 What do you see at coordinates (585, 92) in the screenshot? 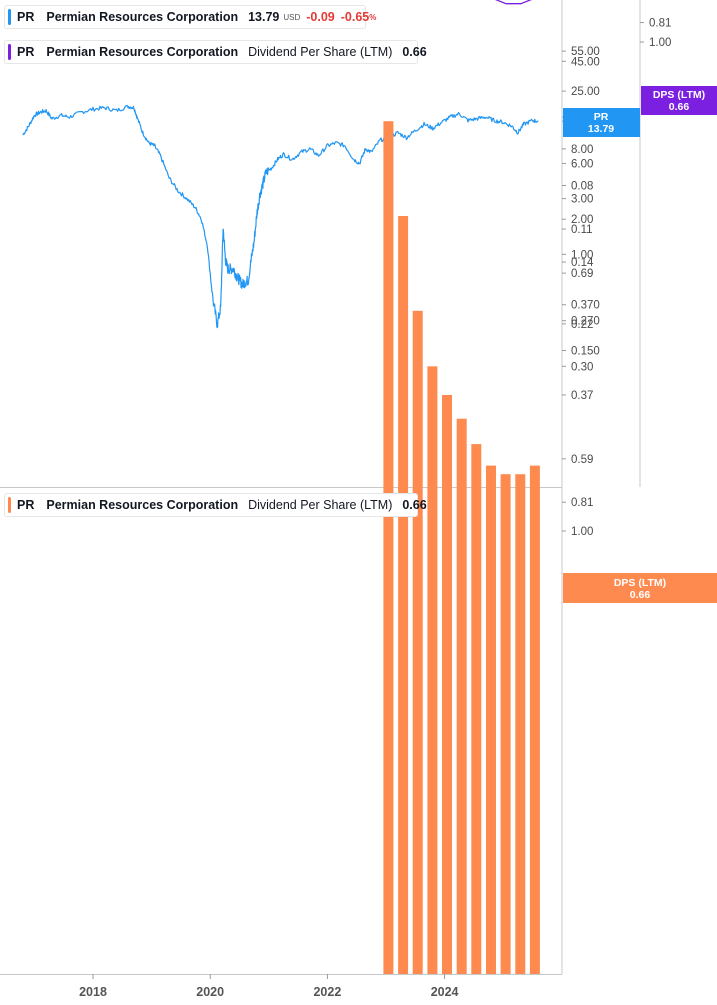
I see `price-tick-label: 25.00` at bounding box center [585, 92].